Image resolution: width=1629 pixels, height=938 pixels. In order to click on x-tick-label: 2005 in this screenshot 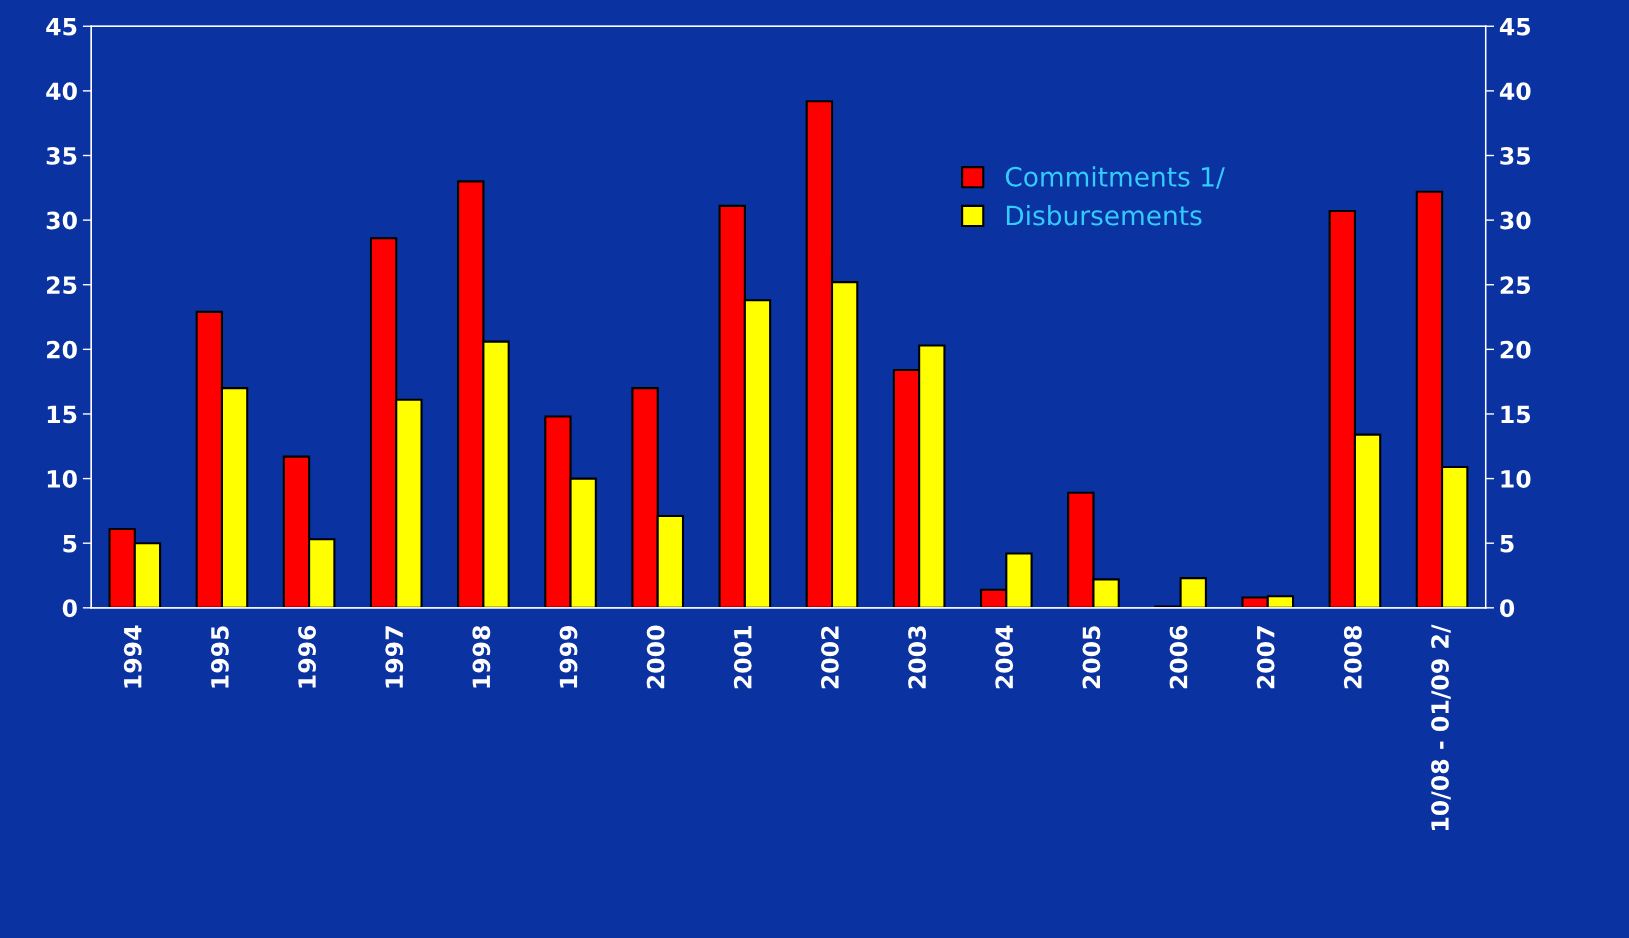, I will do `click(1091, 657)`.